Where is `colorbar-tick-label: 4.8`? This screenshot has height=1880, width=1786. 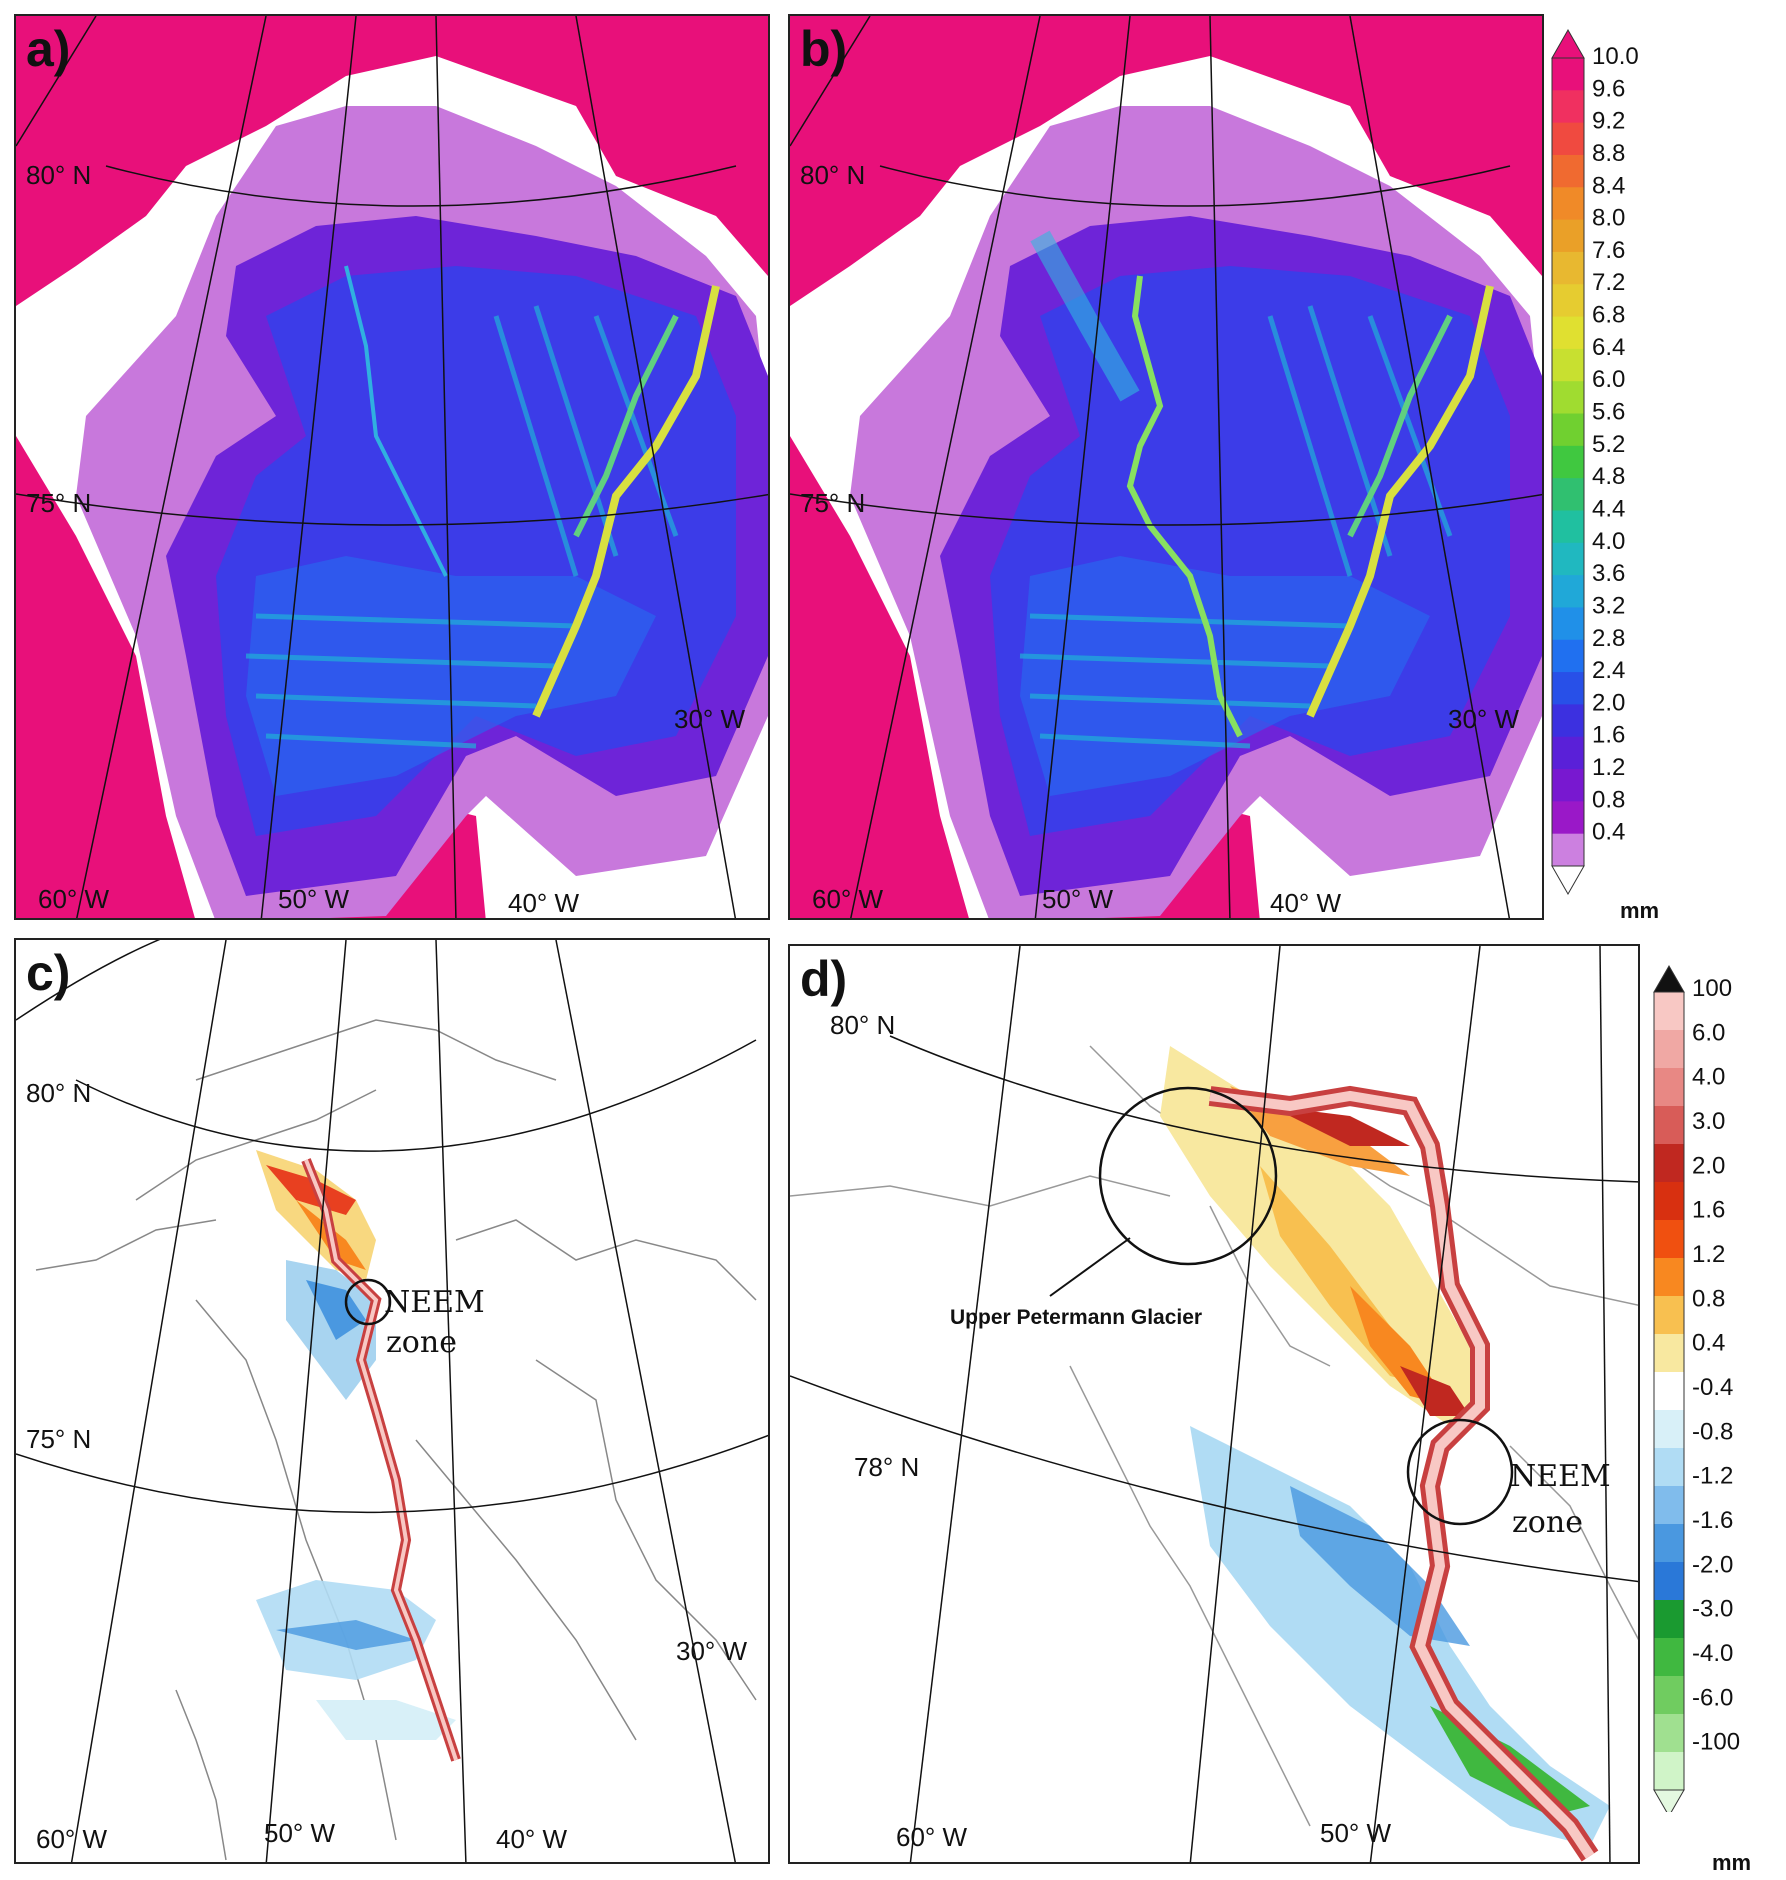
colorbar-tick-label: 4.8 is located at coordinates (1608, 476).